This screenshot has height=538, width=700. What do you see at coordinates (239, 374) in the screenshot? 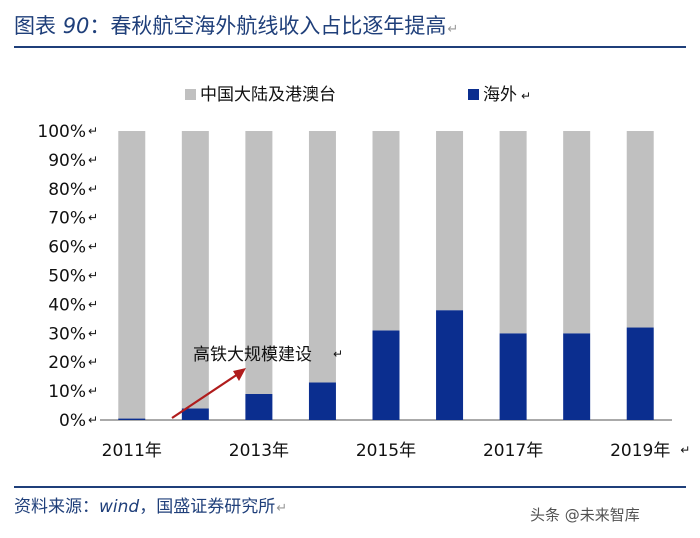
I see `annotation-arrowhead` at bounding box center [239, 374].